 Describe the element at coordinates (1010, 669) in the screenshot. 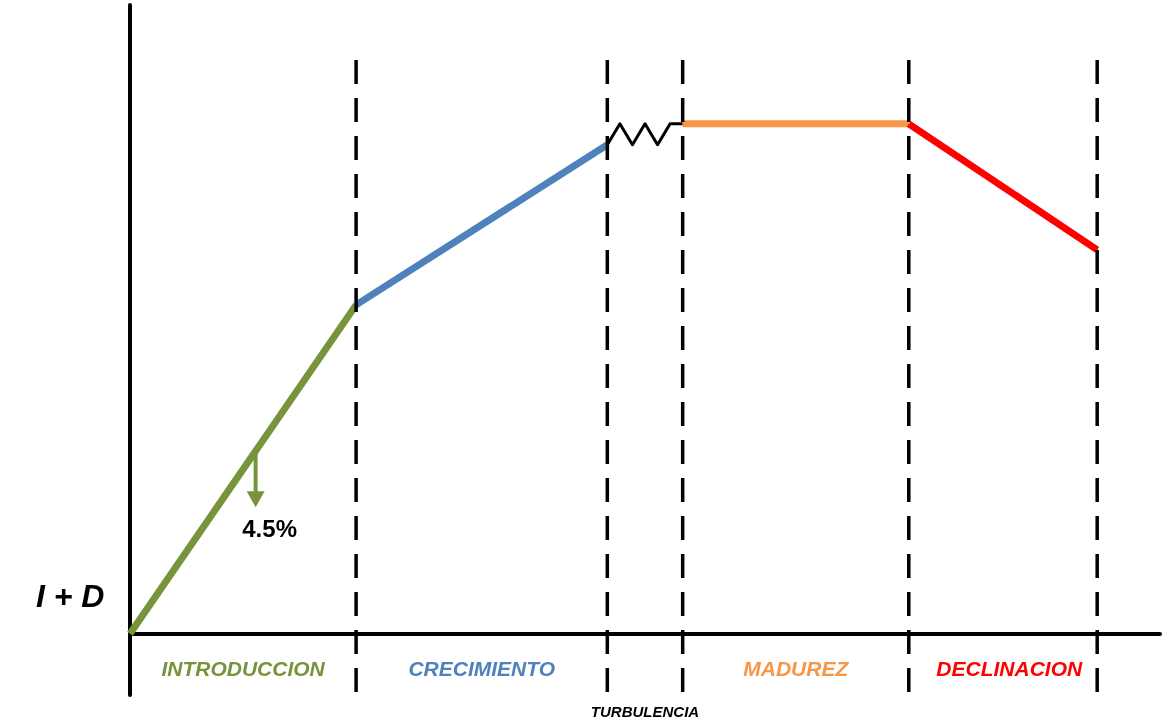

I see `text: DECLINACION` at that location.